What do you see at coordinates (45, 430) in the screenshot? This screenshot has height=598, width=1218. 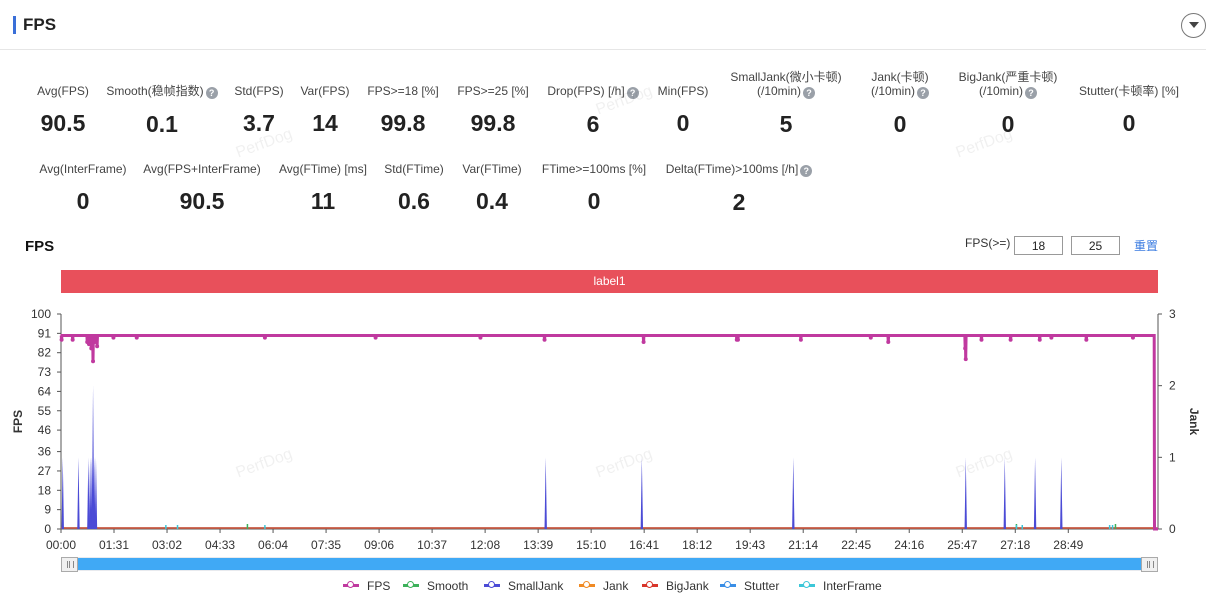 I see `y-tick-label: 46` at bounding box center [45, 430].